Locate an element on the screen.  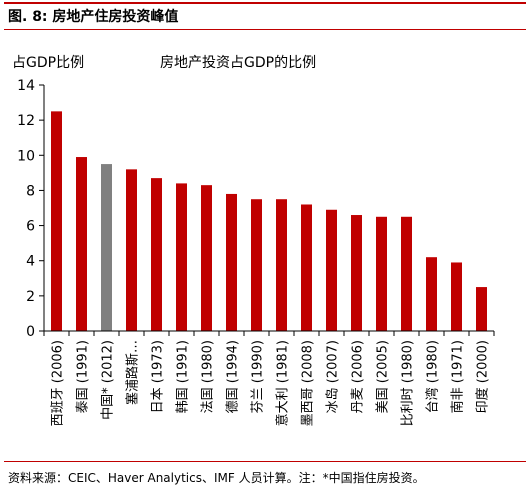
bottom-rule is located at coordinates (265, 461).